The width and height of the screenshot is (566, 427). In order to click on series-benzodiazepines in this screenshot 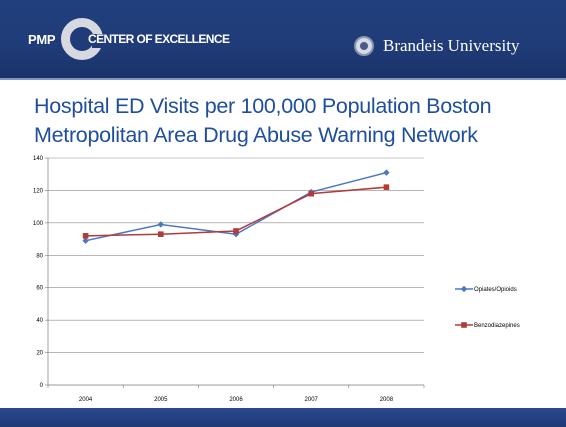, I will do `click(236, 211)`.